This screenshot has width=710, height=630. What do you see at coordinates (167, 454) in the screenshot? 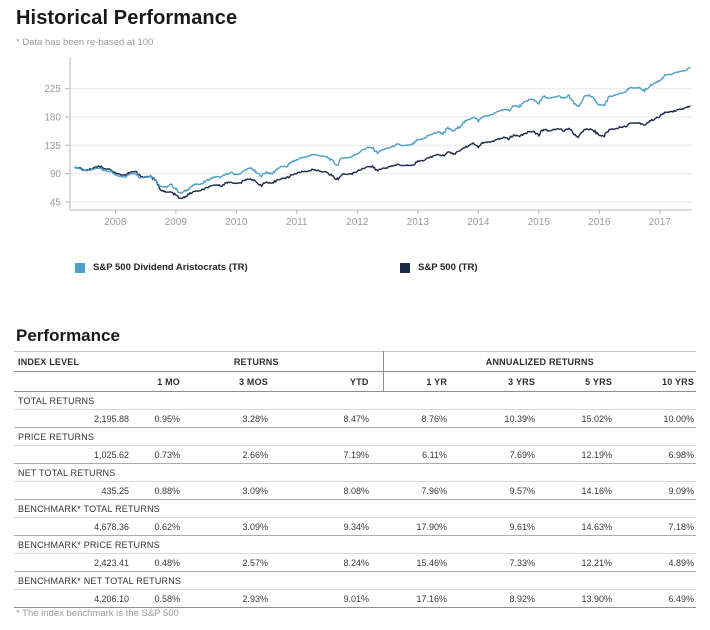
I see `return-value: 0.73%` at bounding box center [167, 454].